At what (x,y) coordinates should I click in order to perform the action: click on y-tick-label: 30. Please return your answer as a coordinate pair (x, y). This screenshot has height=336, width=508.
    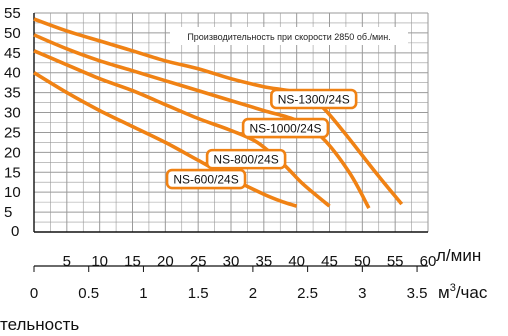
    Looking at the image, I should click on (12, 113).